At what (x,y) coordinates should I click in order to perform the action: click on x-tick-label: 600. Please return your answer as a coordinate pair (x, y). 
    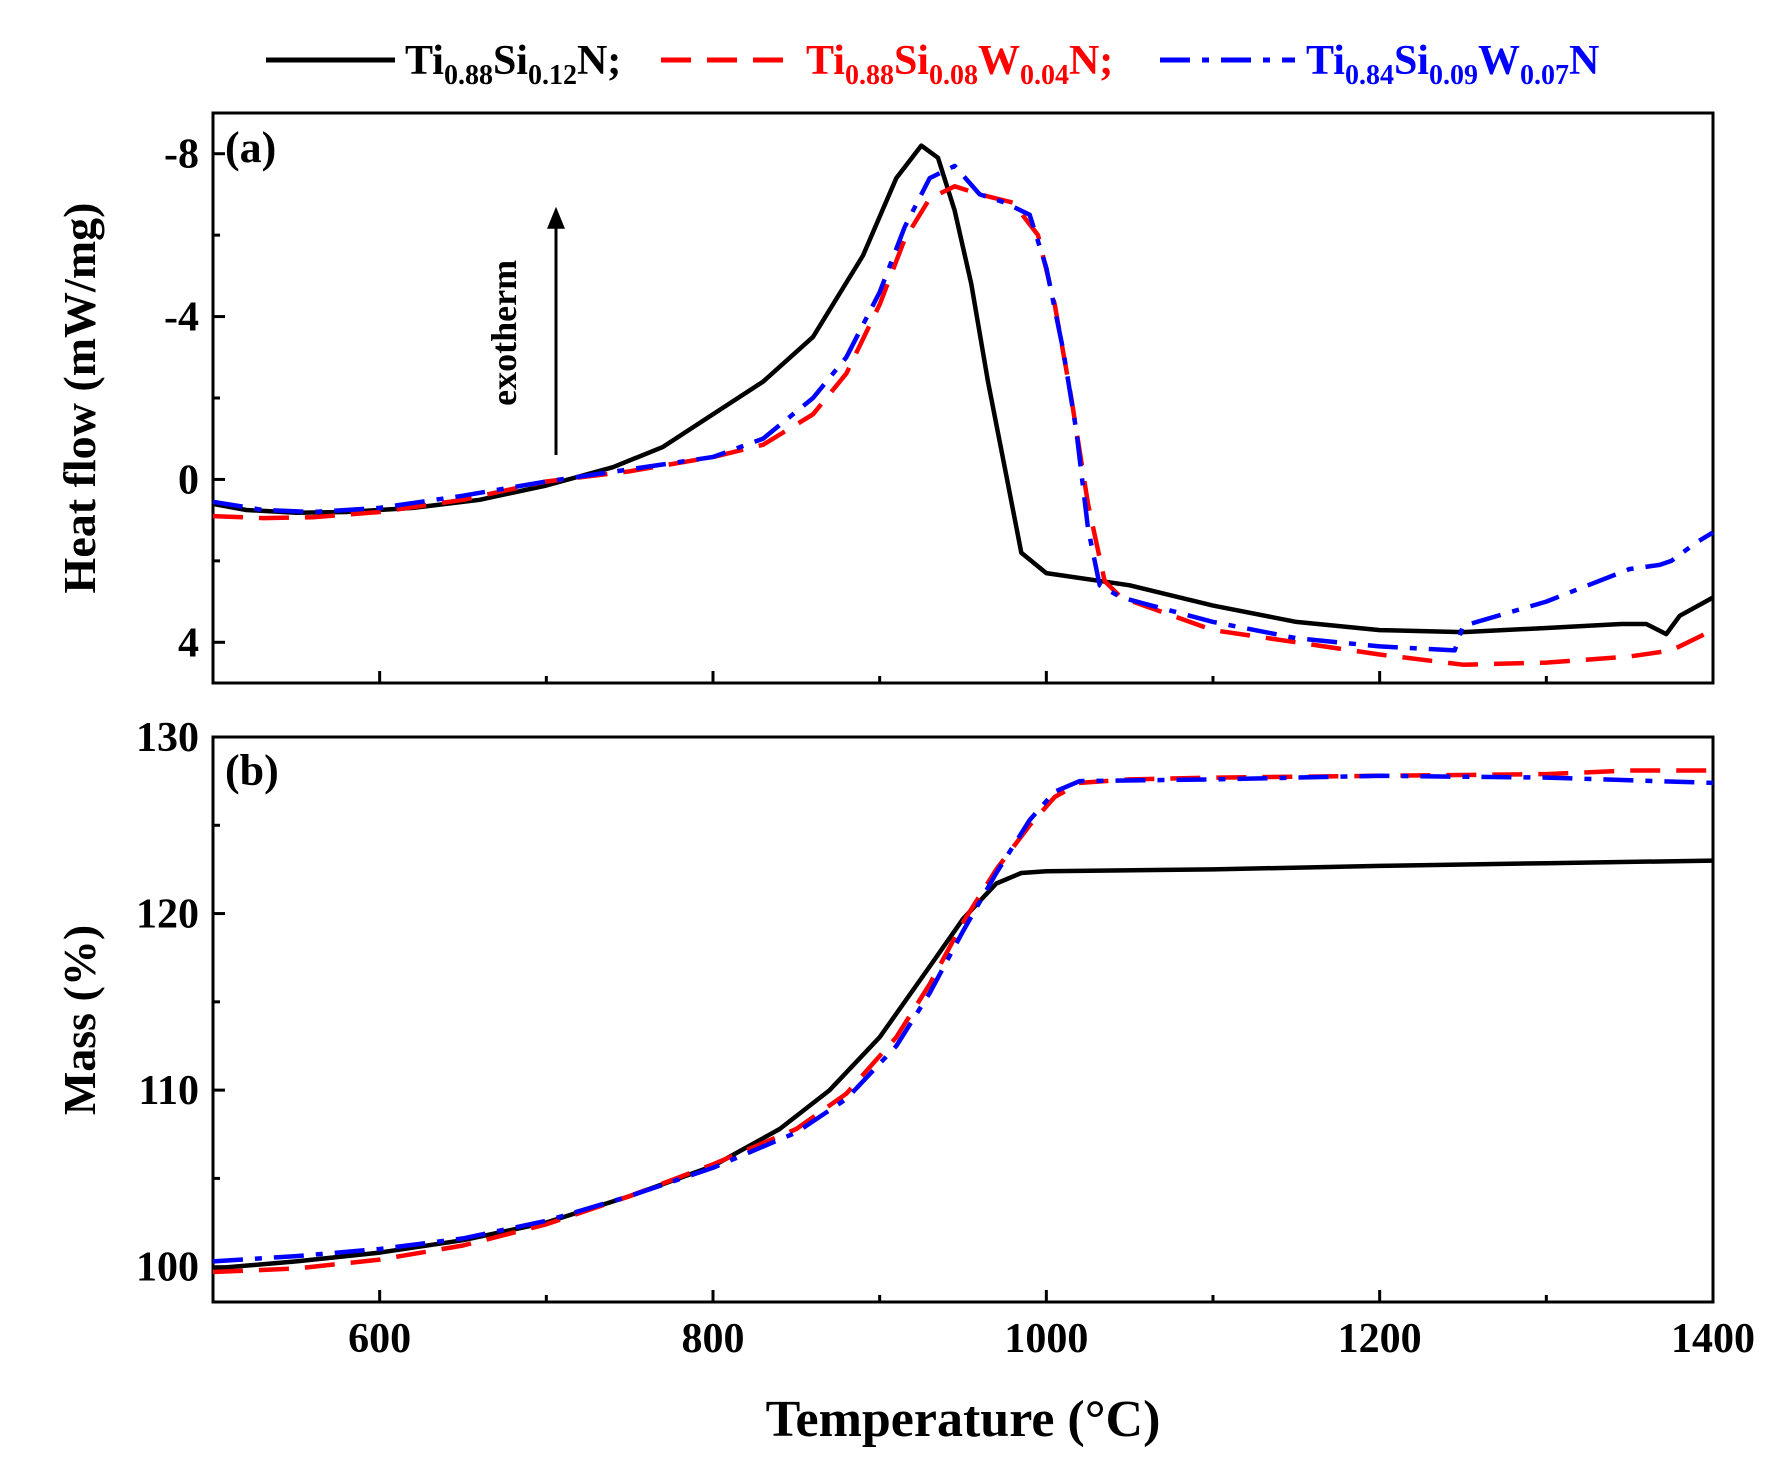
    Looking at the image, I should click on (379, 1339).